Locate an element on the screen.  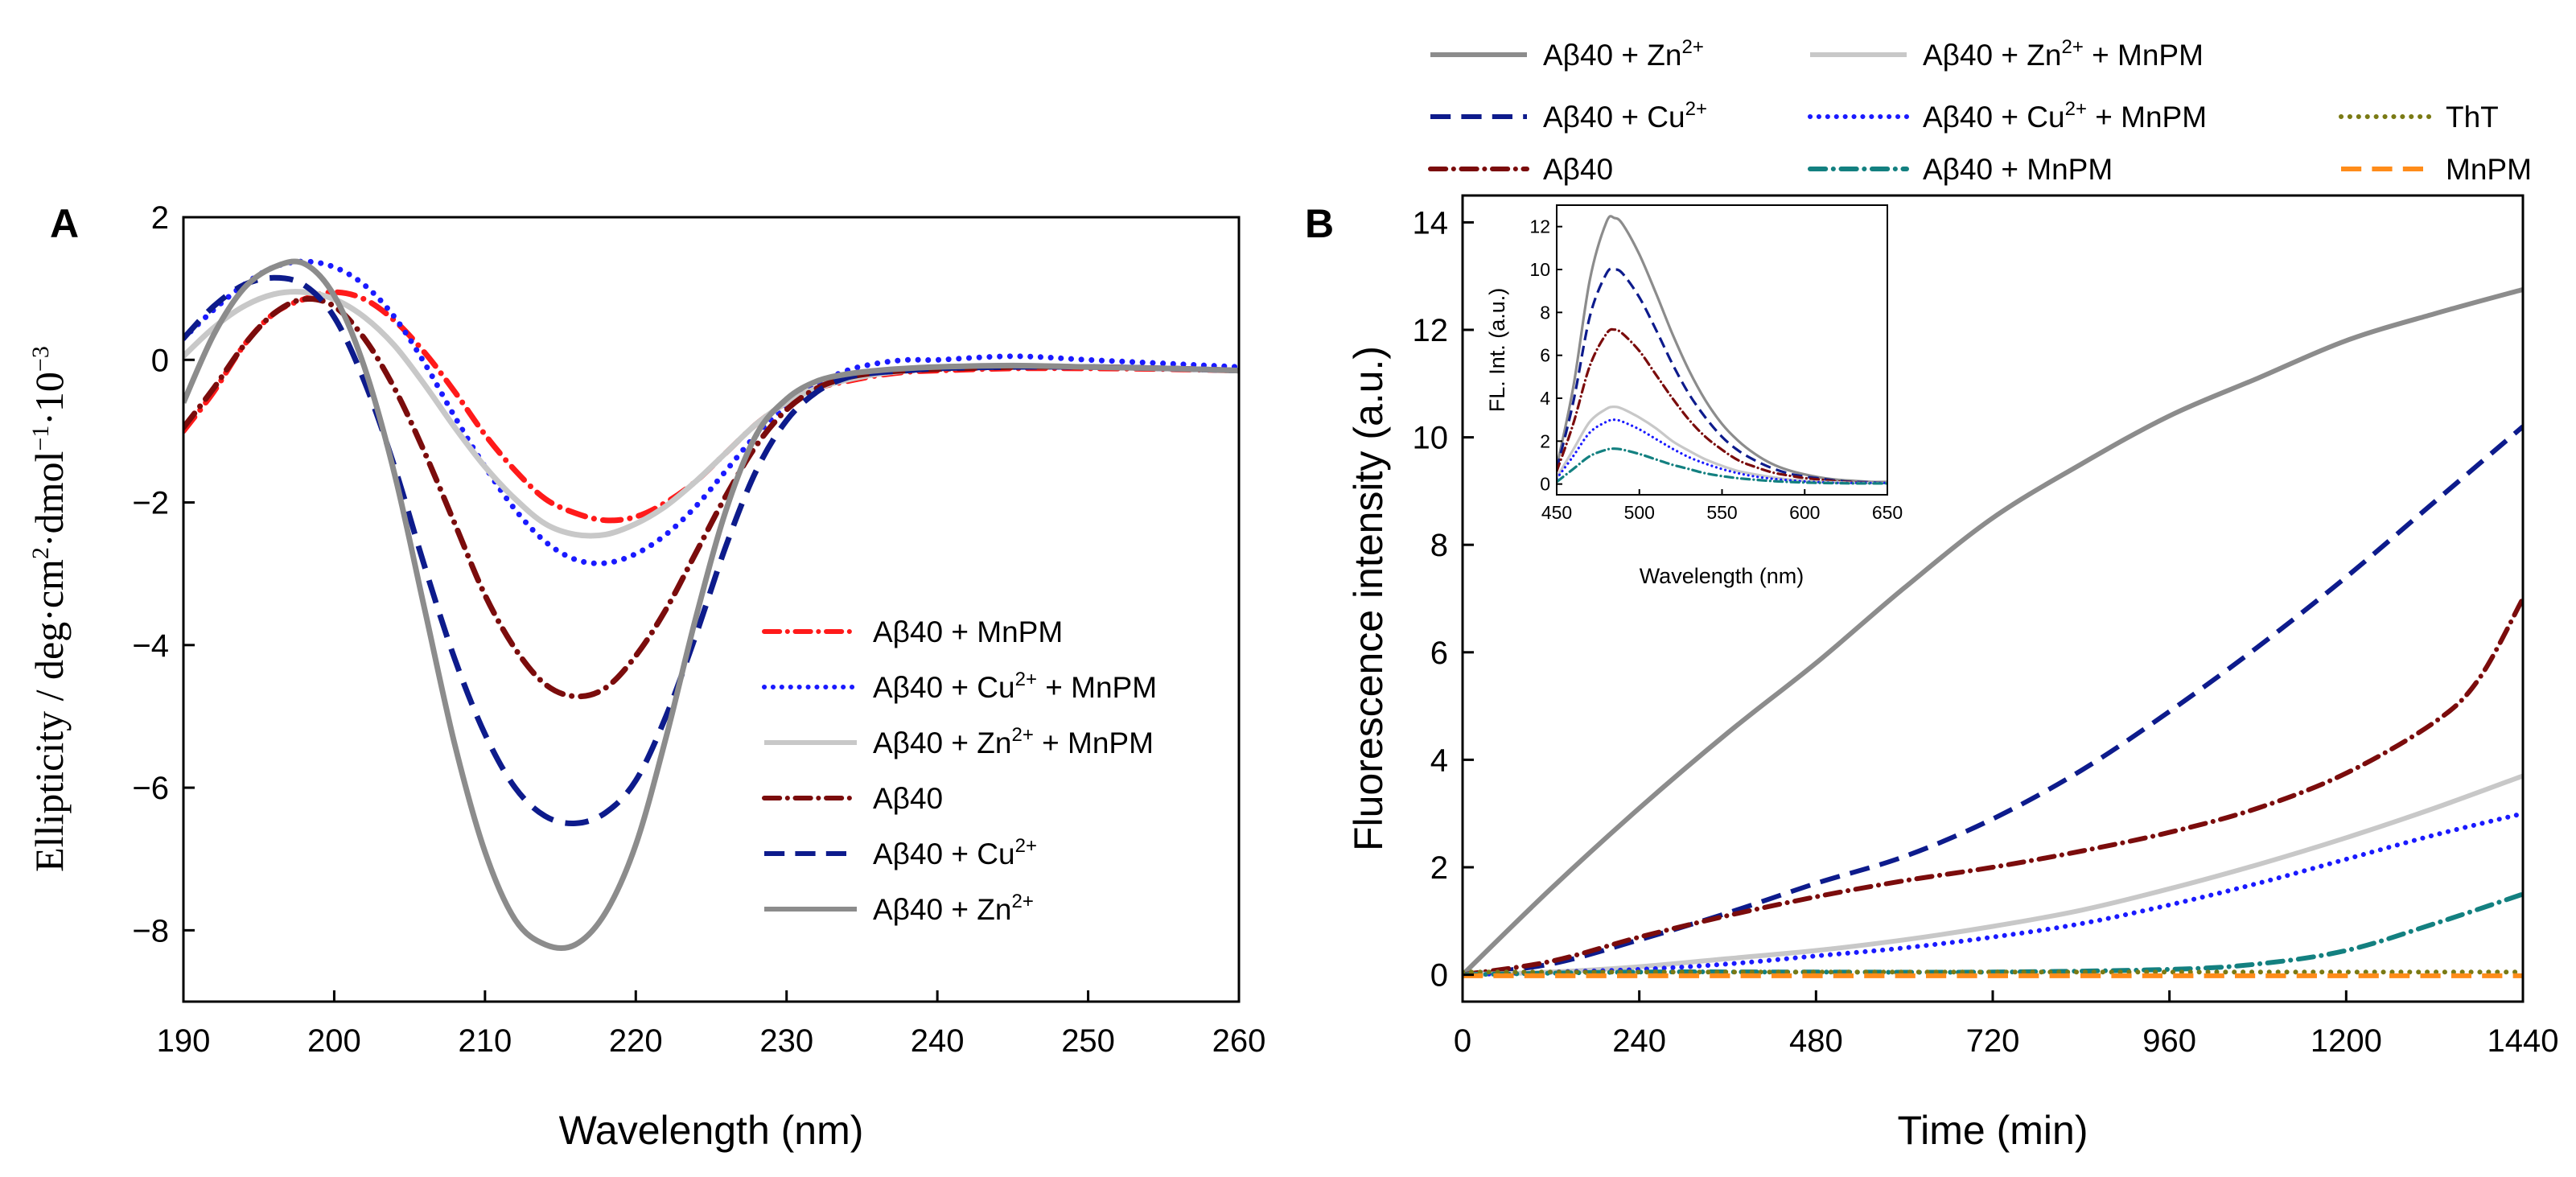
panel-a-series-ab40-cu2-mnpm is located at coordinates (711, 412).